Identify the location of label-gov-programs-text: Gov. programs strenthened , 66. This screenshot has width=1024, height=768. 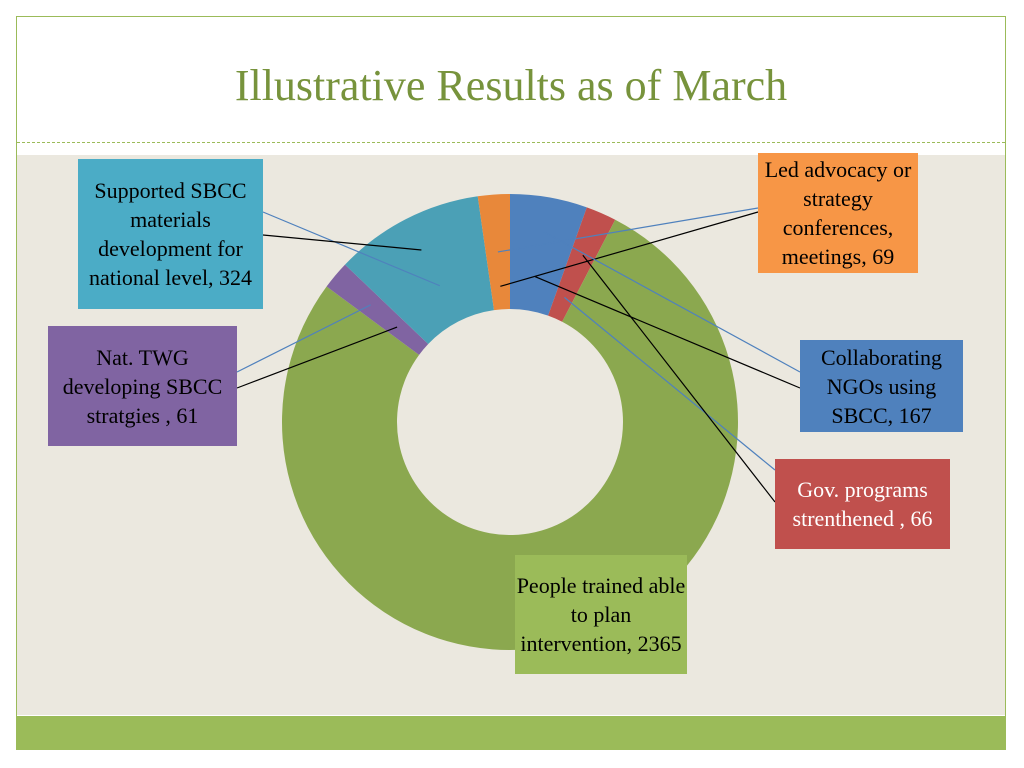
(862, 504).